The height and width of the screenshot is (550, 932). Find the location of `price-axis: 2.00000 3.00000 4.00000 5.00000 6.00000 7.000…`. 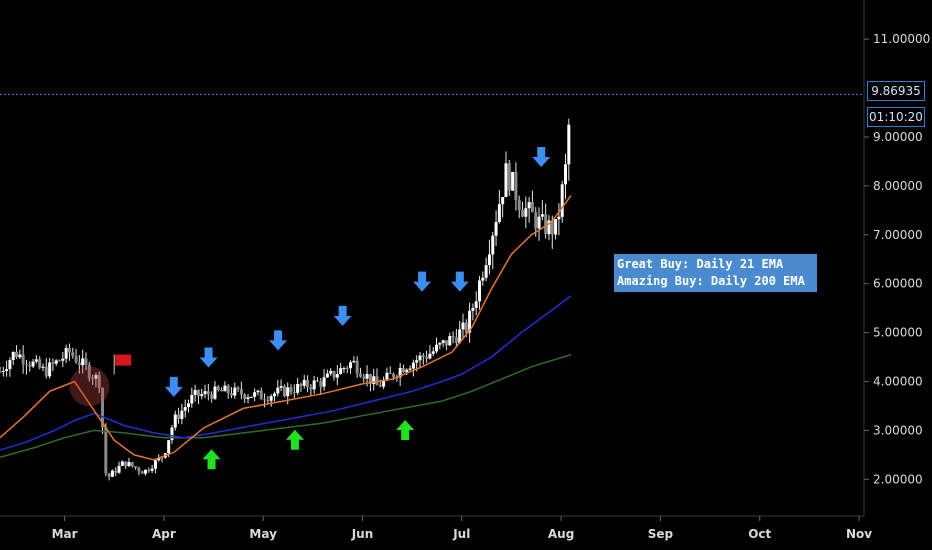

price-axis: 2.00000 3.00000 4.00000 5.00000 6.00000 7.000… is located at coordinates (897, 259).